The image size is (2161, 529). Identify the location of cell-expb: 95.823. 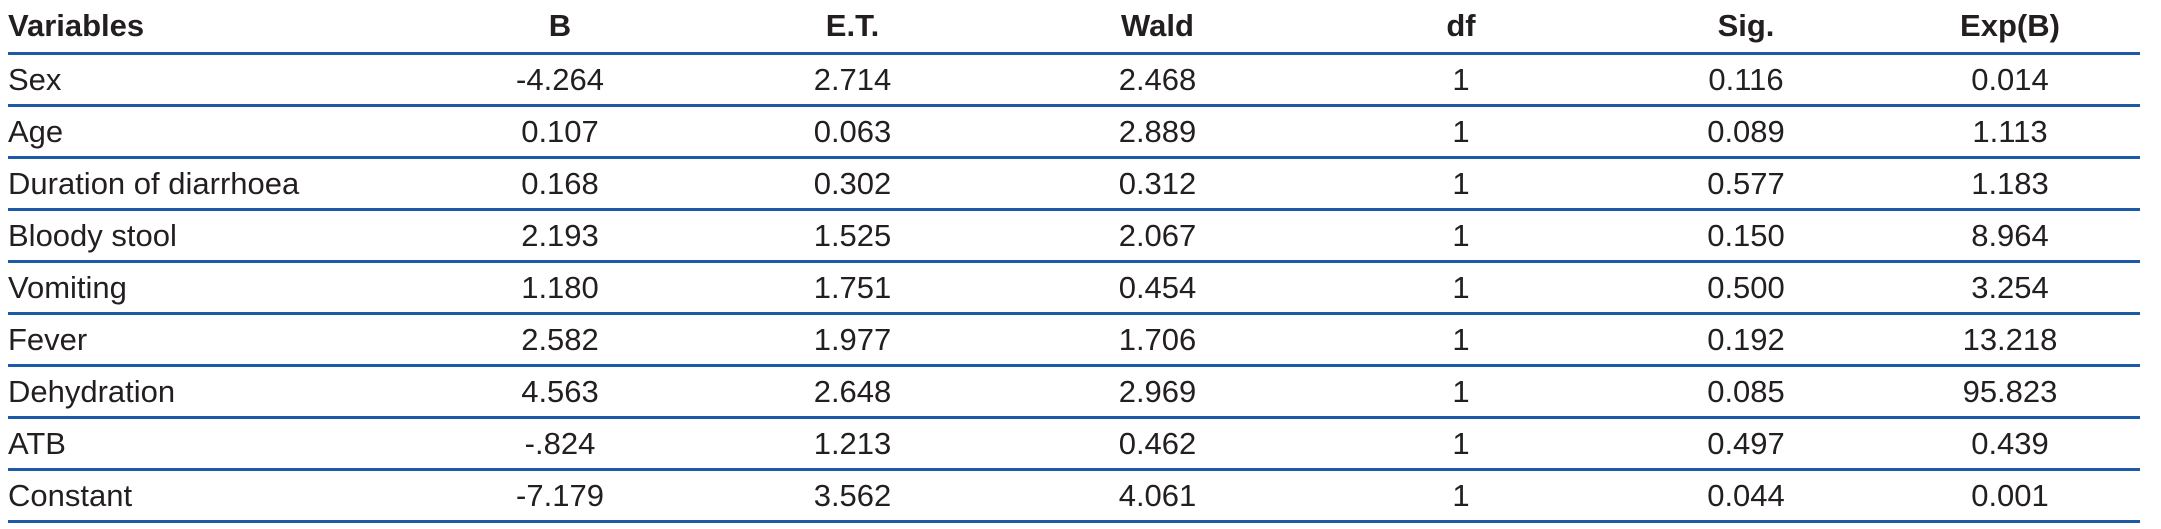
(2010, 392).